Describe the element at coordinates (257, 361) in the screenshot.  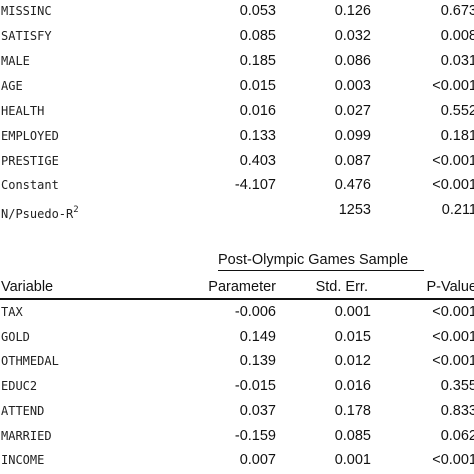
I see `parameter-value: 0.139` at that location.